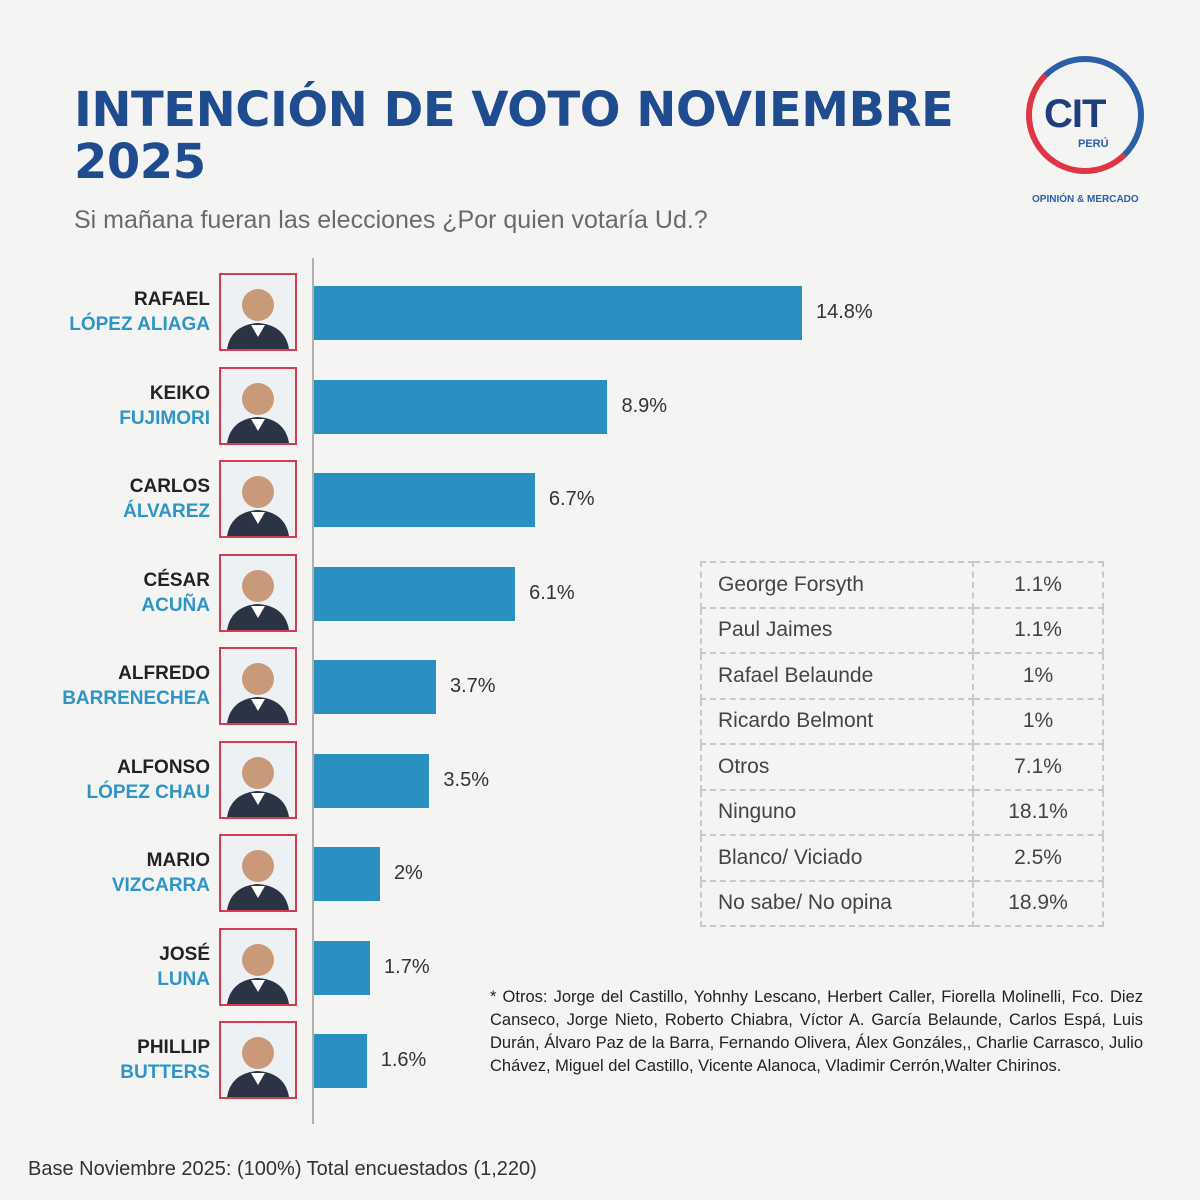 This screenshot has width=1200, height=1200. Describe the element at coordinates (163, 767) in the screenshot. I see `candidate-first-name: ALFONSO` at that location.